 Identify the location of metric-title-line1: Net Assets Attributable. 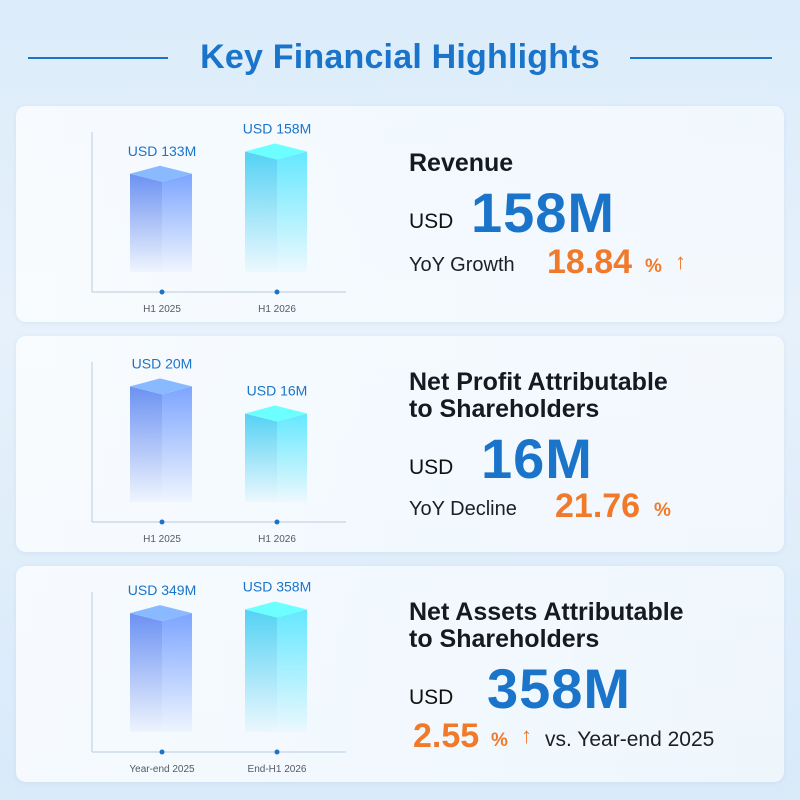
(546, 612).